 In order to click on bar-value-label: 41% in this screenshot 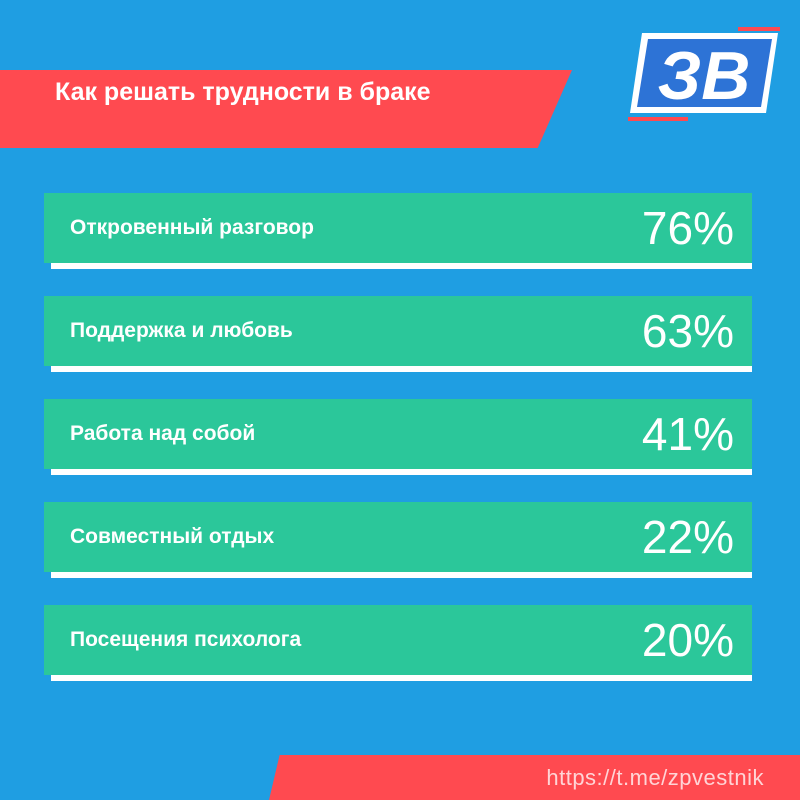, I will do `click(687, 434)`.